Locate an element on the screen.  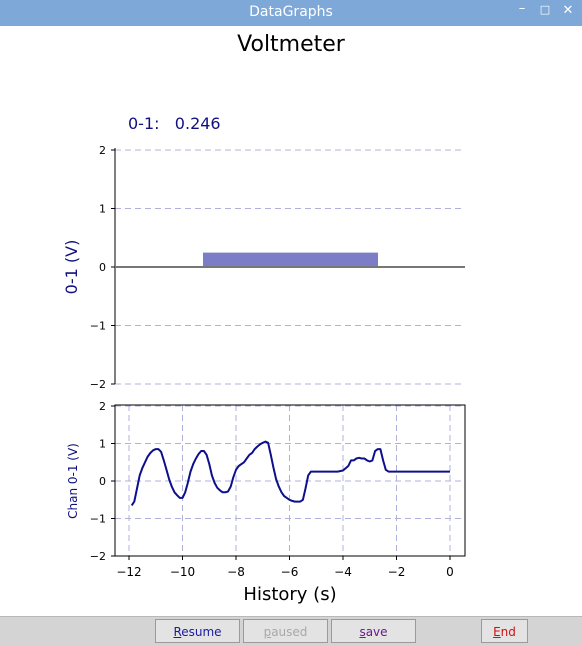
maximize-icon: □ is located at coordinates (545, 9).